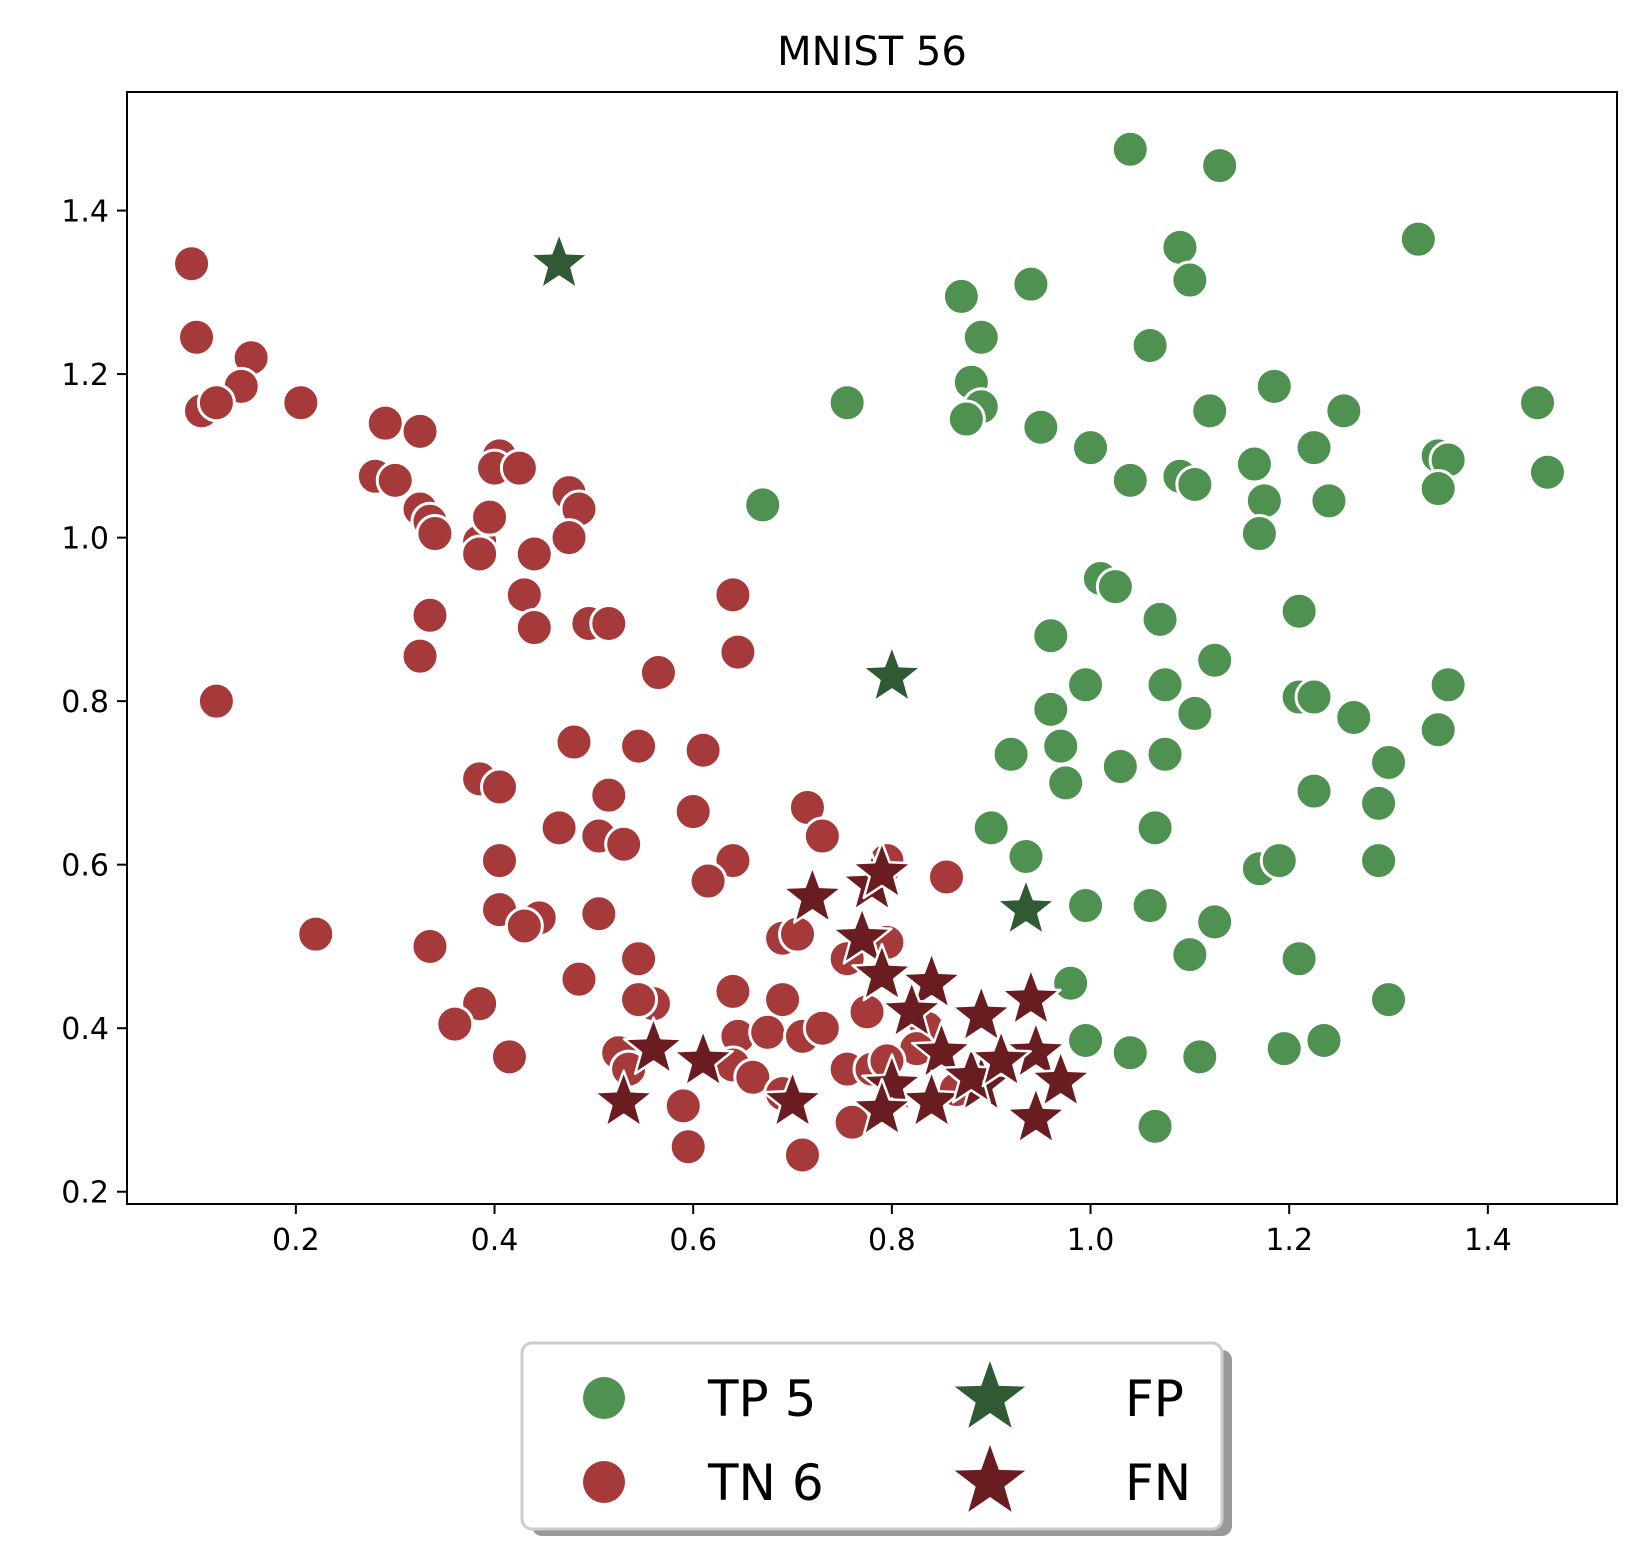 Image resolution: width=1643 pixels, height=1561 pixels. Describe the element at coordinates (990, 1394) in the screenshot. I see `legend-marker-fp` at that location.